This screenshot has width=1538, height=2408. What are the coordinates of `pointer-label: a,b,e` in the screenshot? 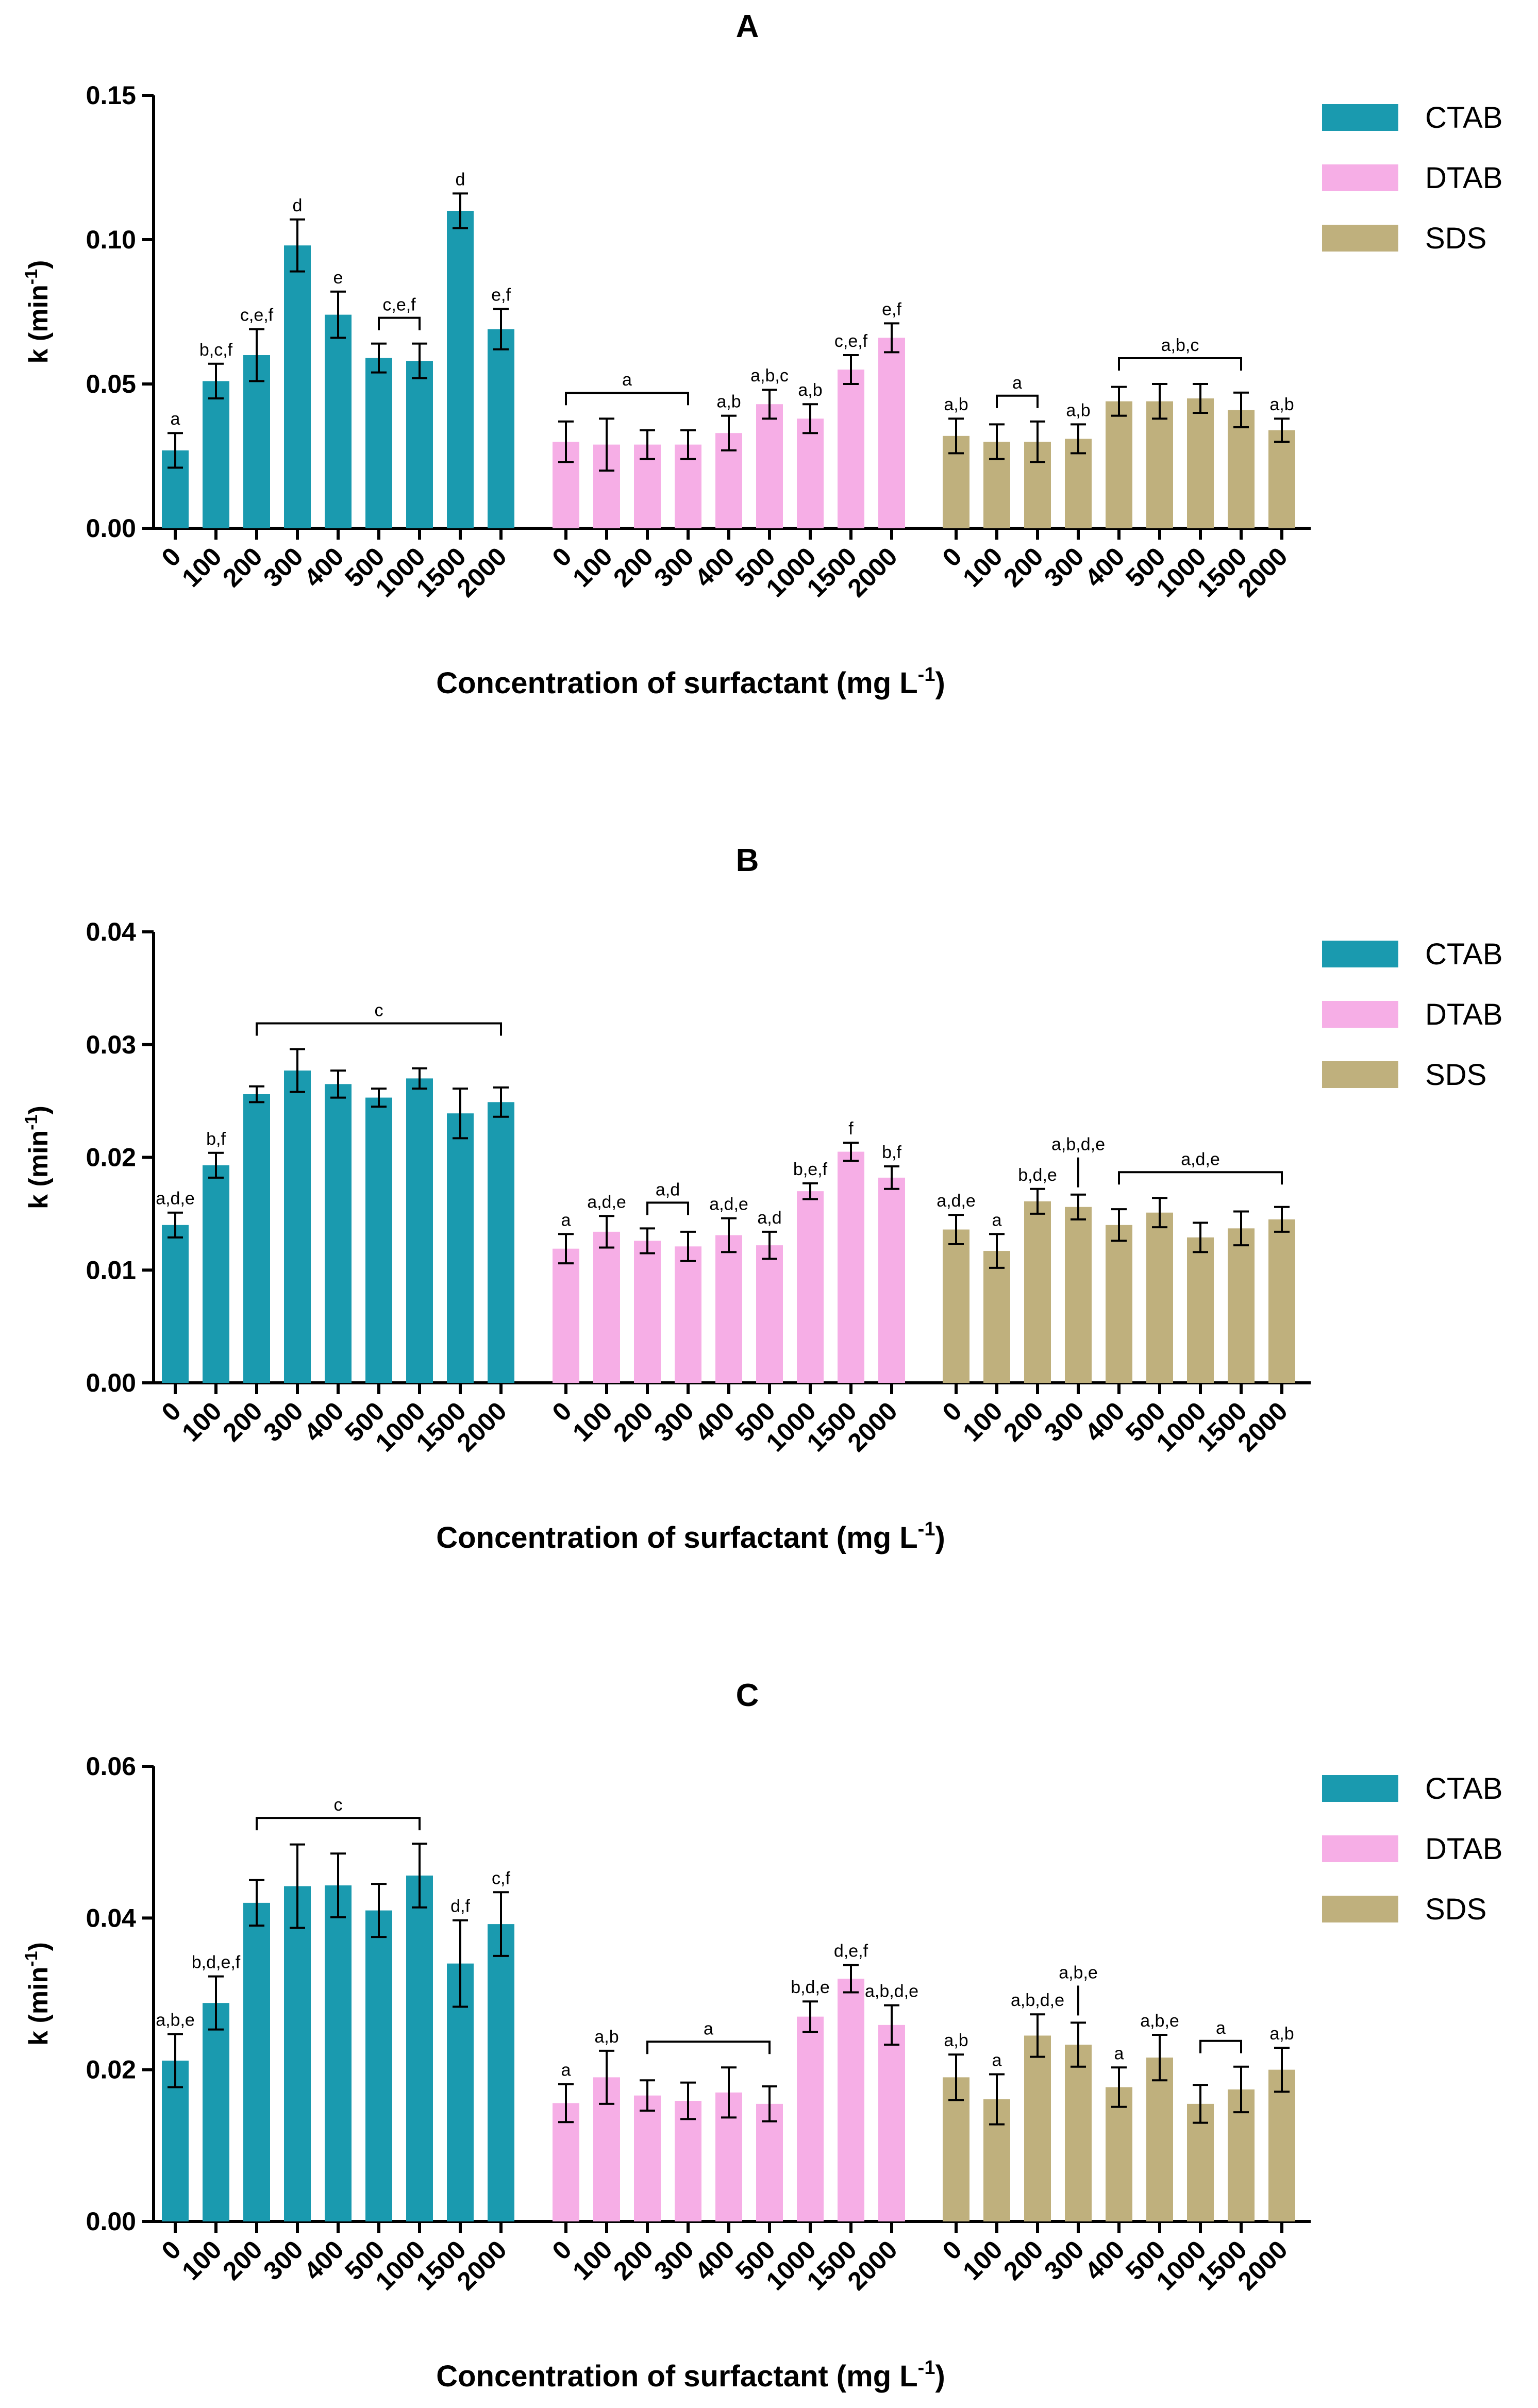 It's located at (1078, 1973).